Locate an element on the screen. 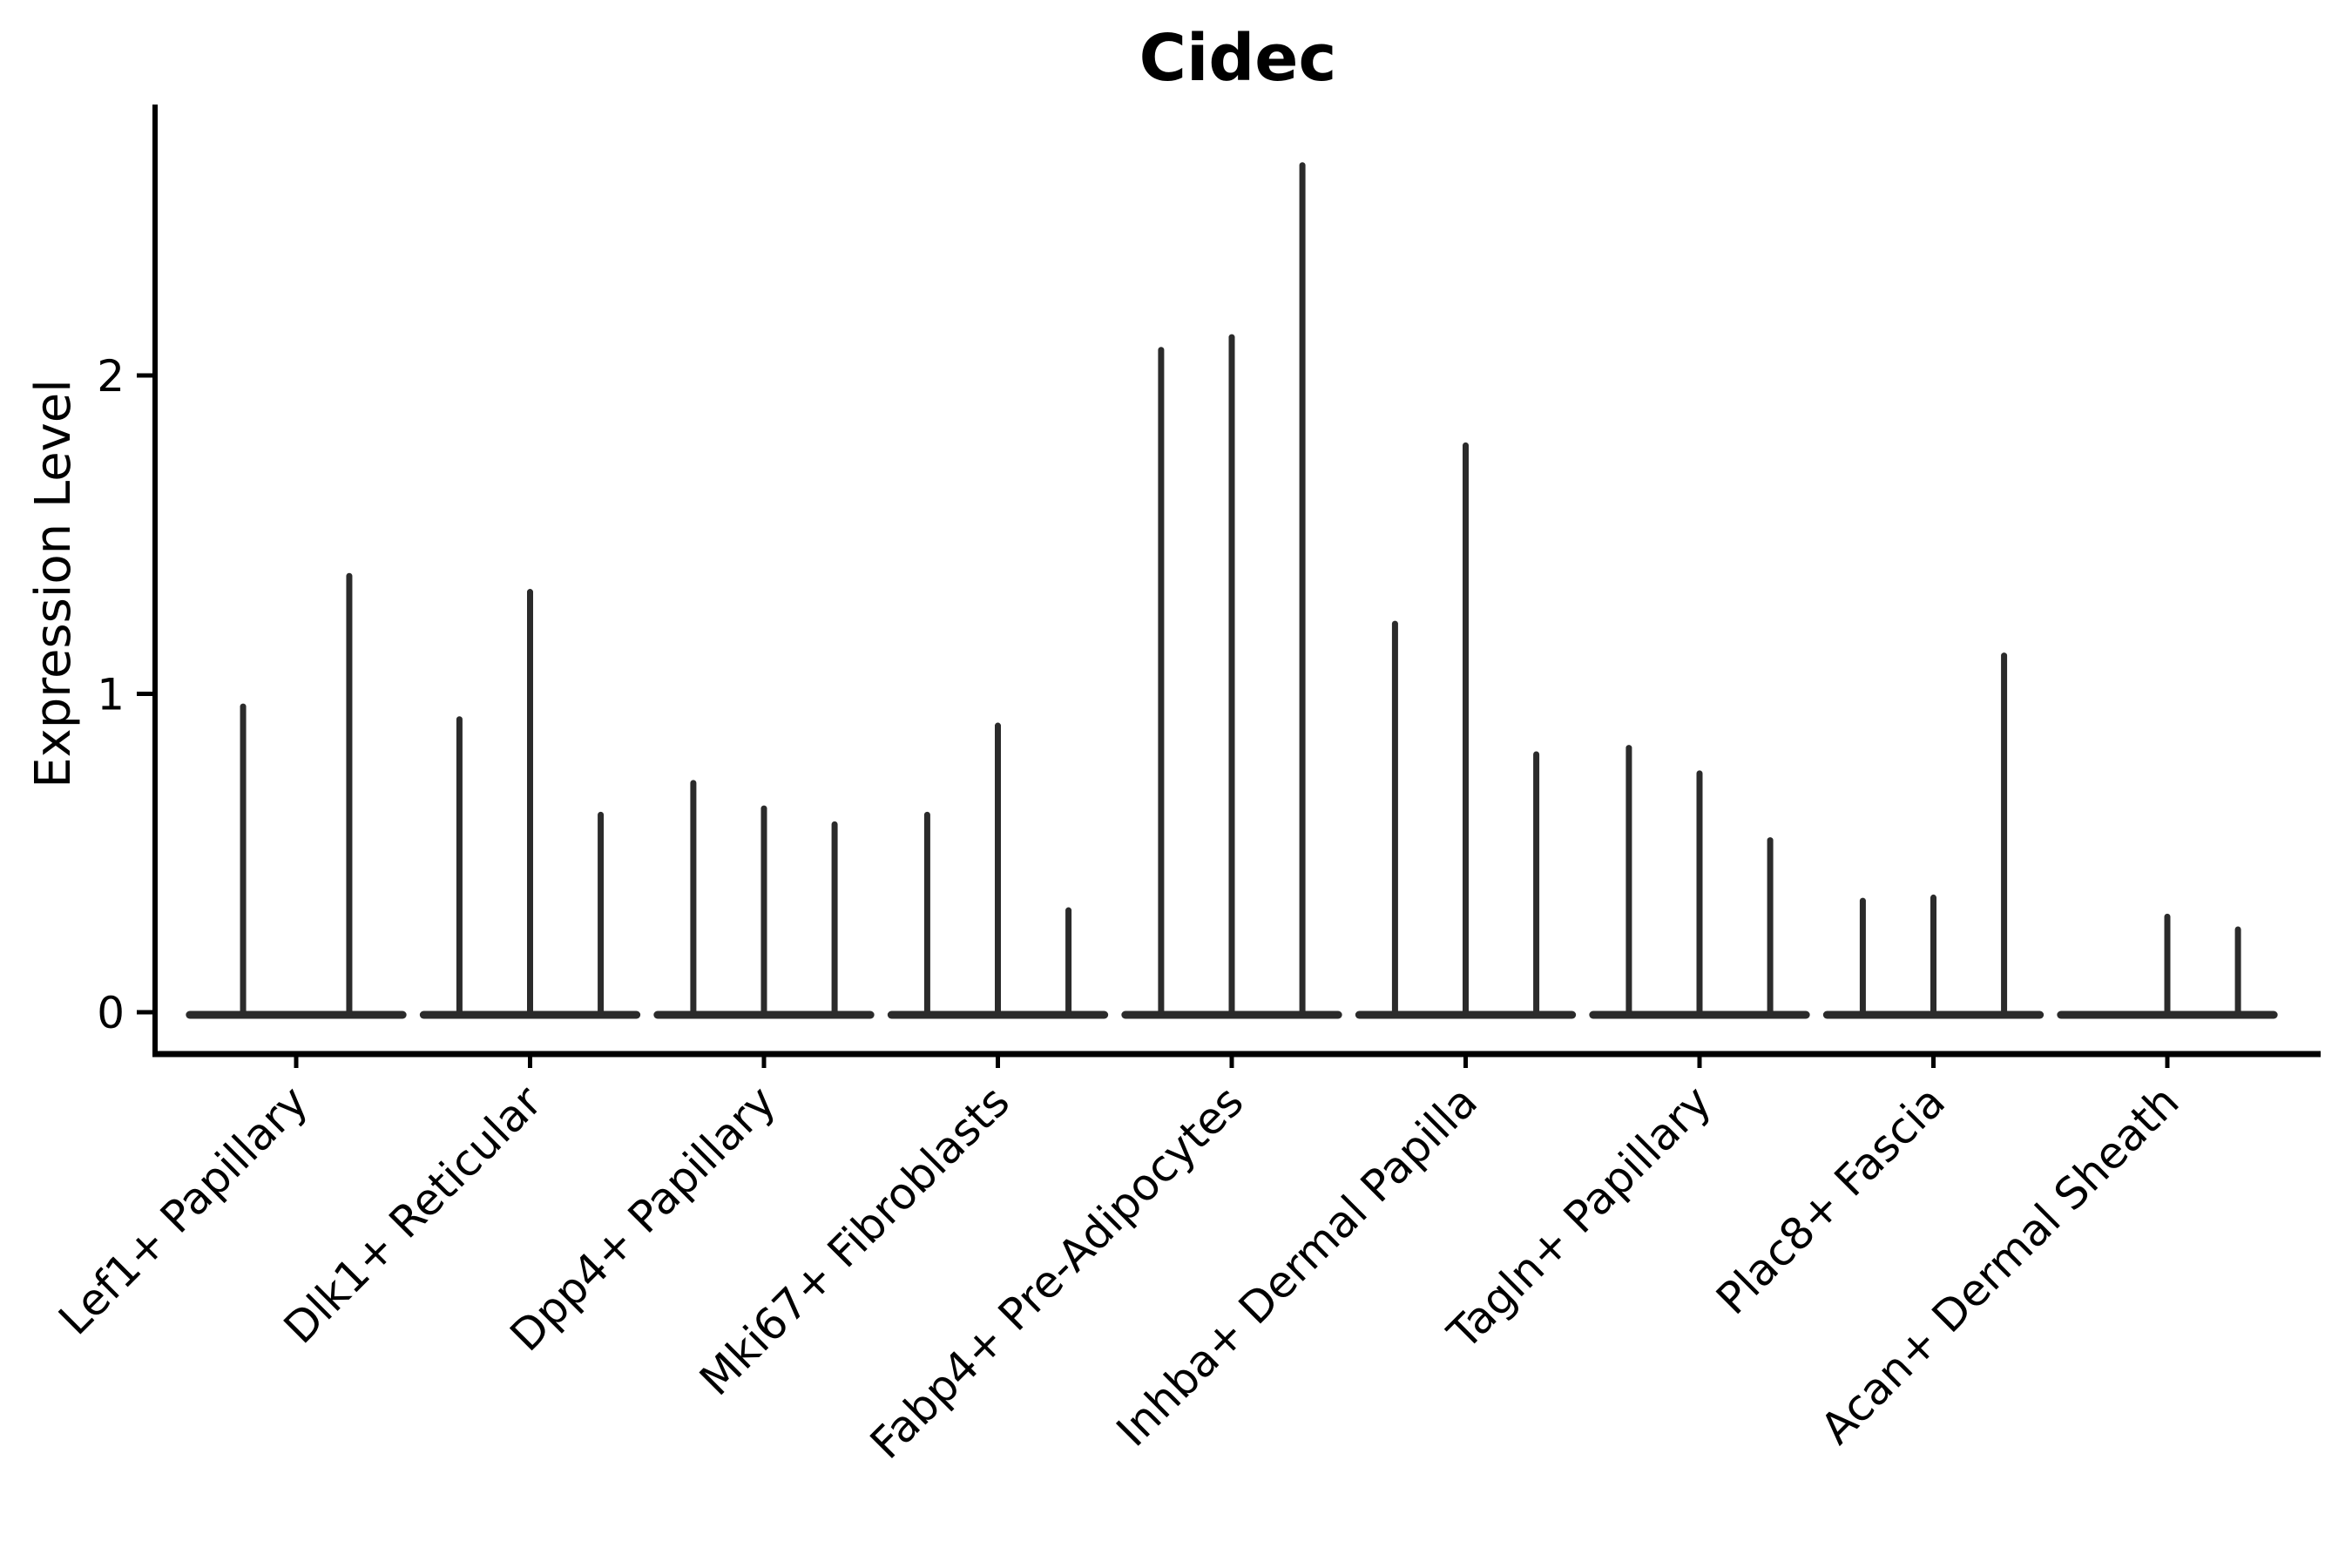  x-tick-label: Dlk1+ Reticular is located at coordinates (412, 1214).